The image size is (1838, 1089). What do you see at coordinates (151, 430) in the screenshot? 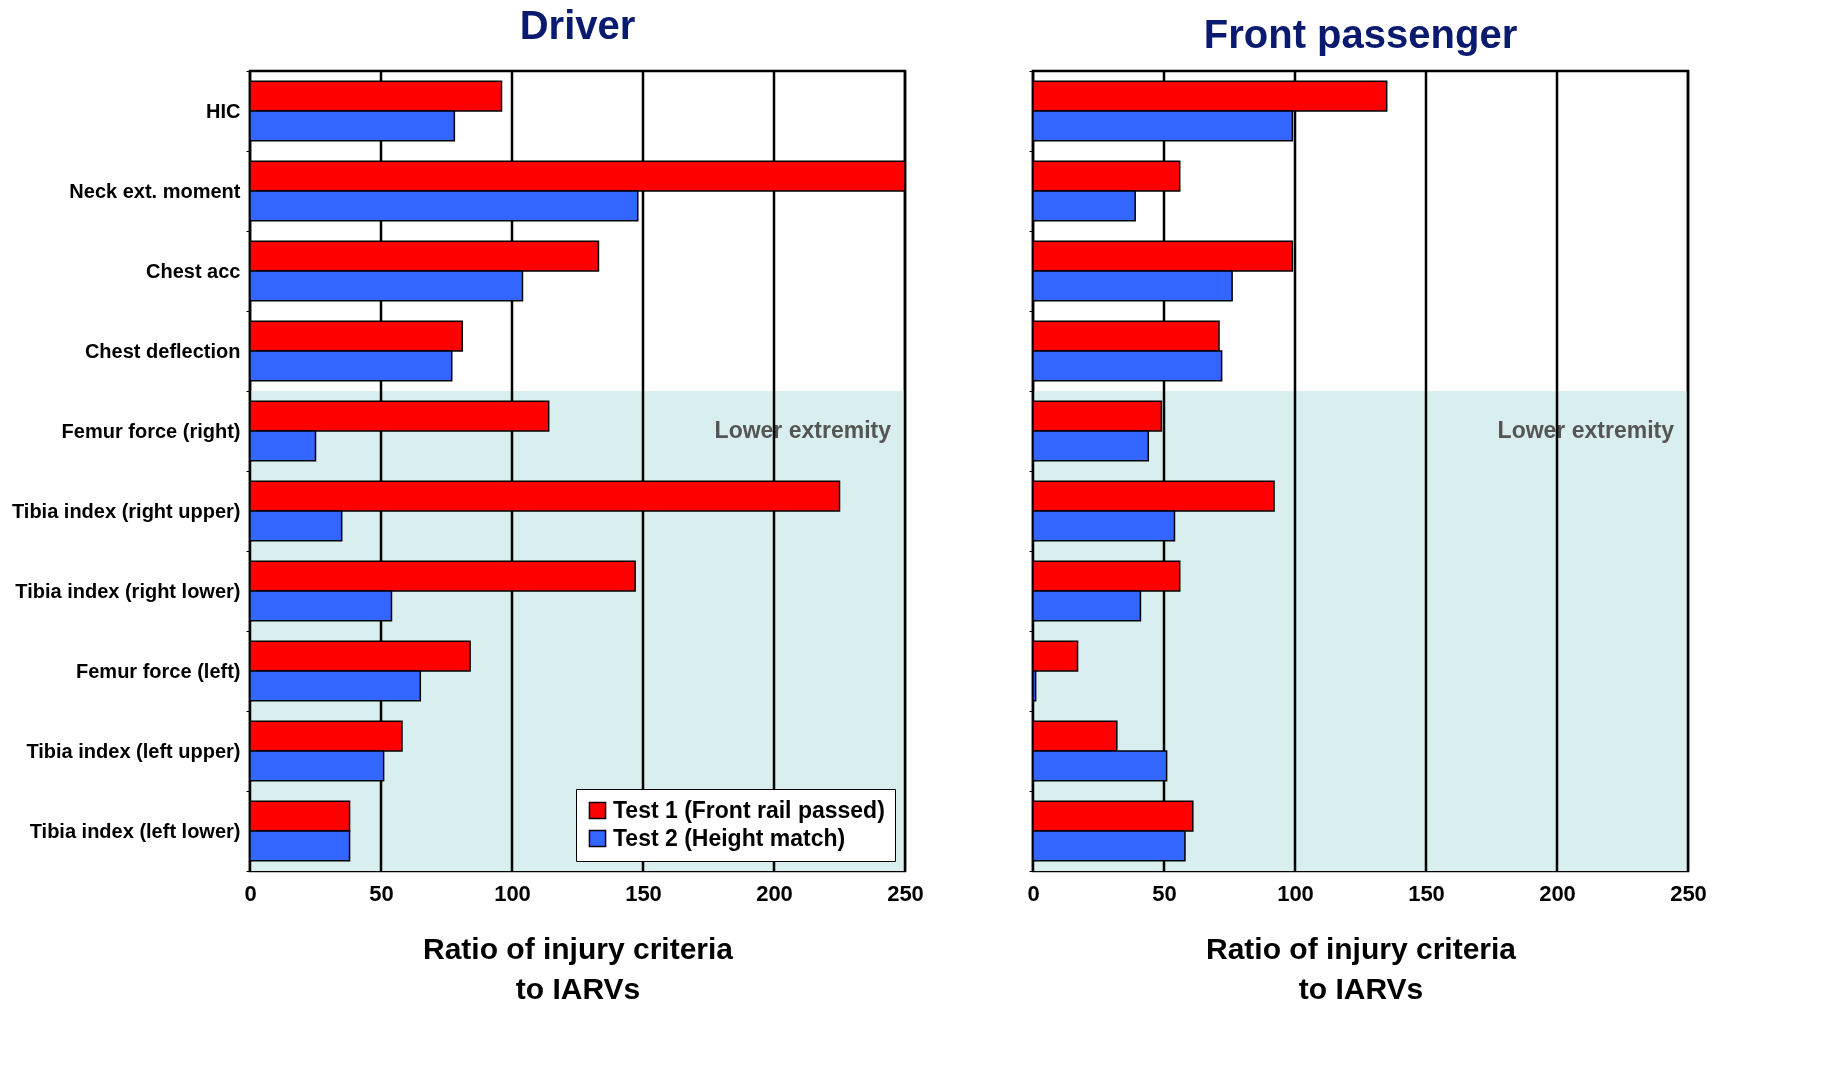
I see `y-tick-label: Femur force (right)` at bounding box center [151, 430].